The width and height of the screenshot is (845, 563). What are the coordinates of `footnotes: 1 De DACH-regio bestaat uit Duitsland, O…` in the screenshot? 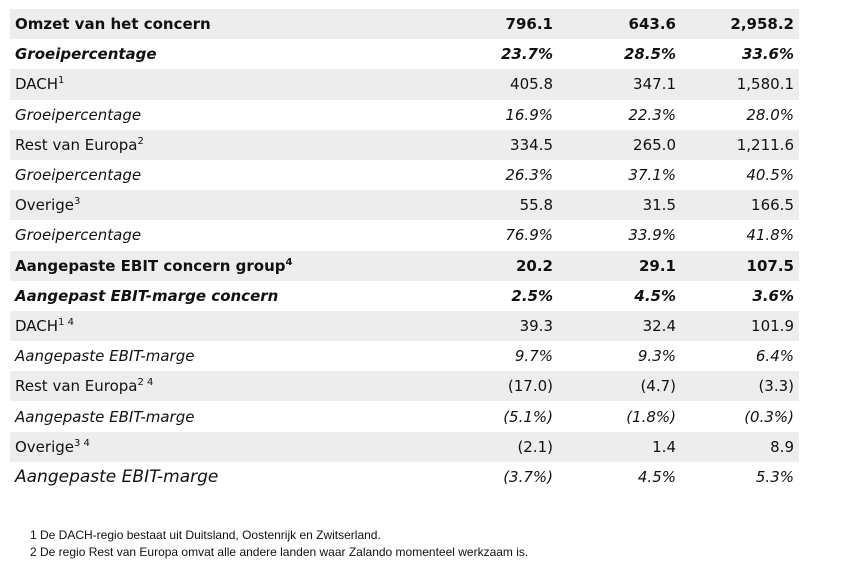 It's located at (279, 544).